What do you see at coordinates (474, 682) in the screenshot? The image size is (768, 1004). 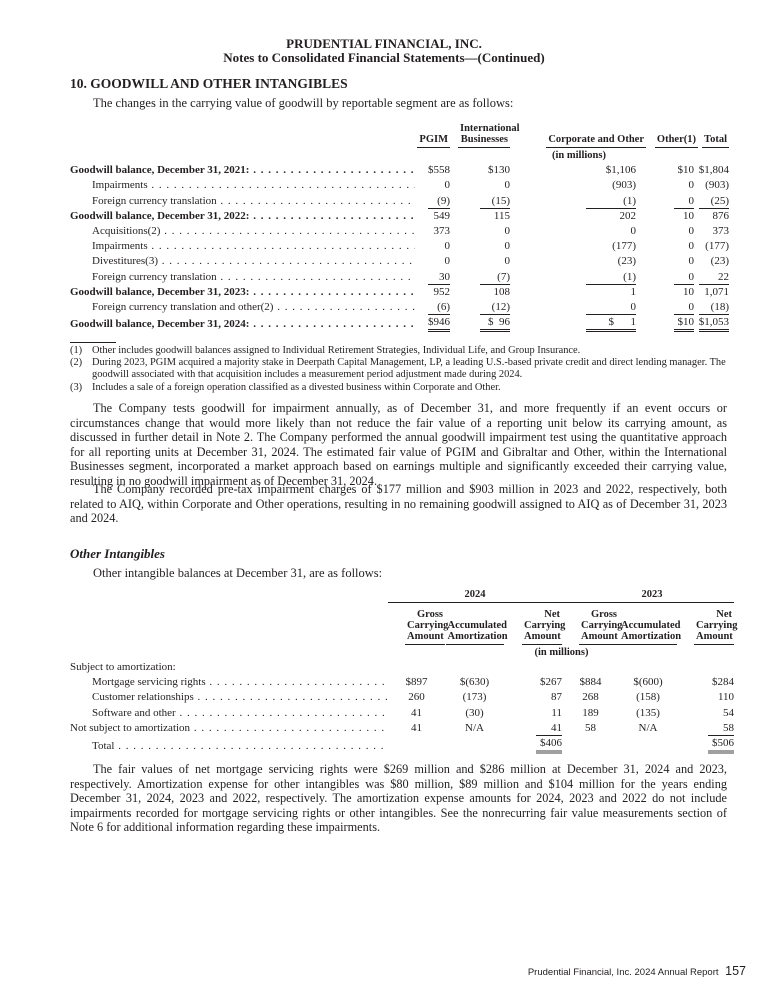 I see `cell-value: $(630)` at bounding box center [474, 682].